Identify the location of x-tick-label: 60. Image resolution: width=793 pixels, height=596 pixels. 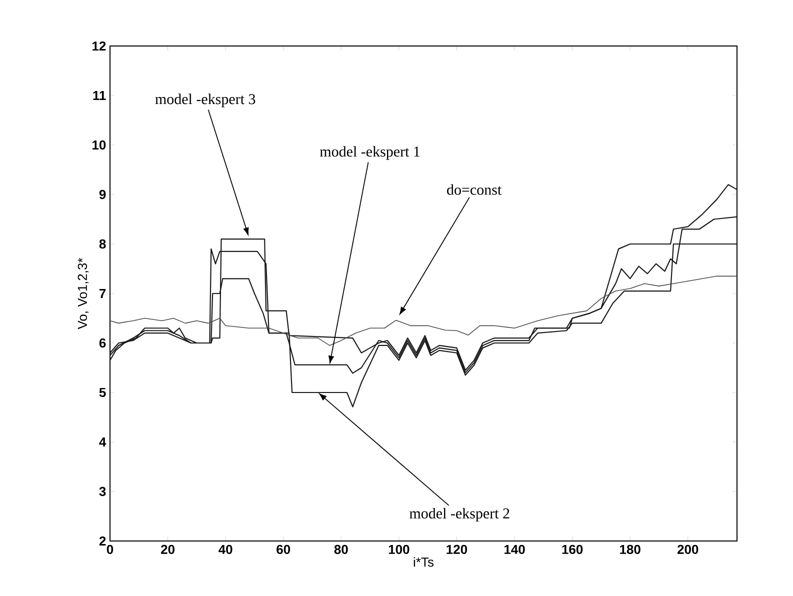
(283, 549).